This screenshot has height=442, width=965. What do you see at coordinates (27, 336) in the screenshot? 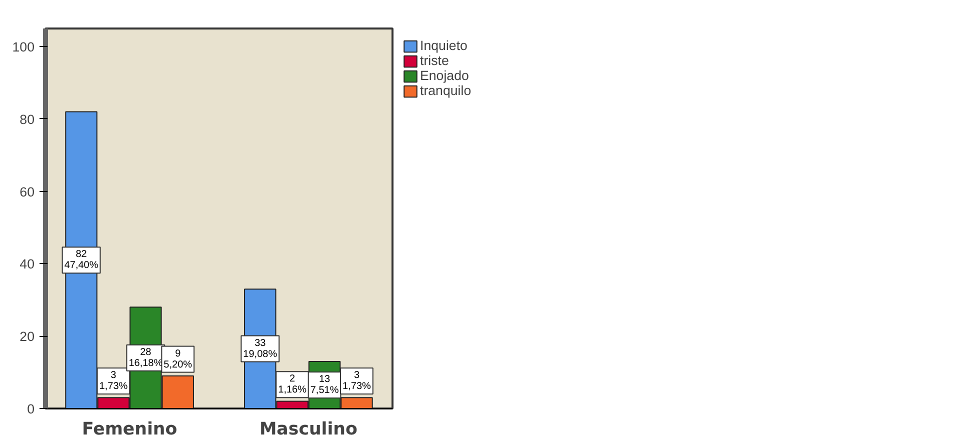
I see `y-tick-label: 20` at bounding box center [27, 336].